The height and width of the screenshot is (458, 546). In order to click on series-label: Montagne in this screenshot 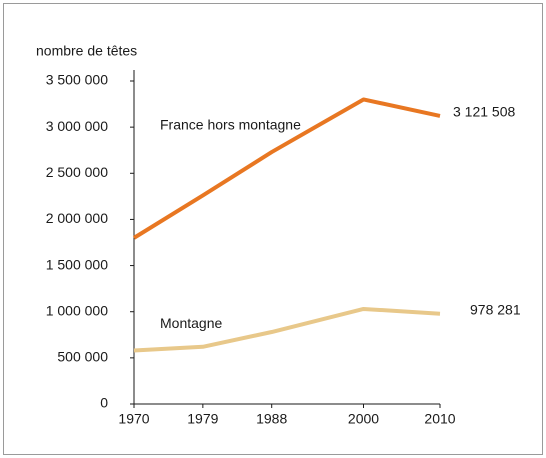, I will do `click(191, 323)`.